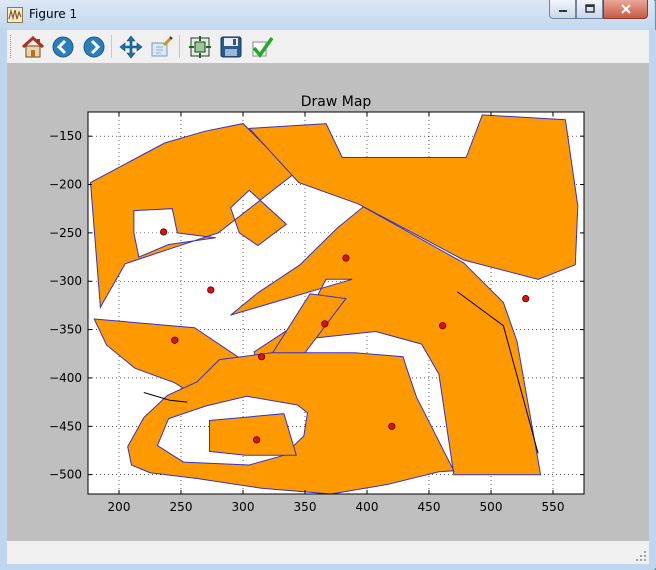 Image resolution: width=656 pixels, height=570 pixels. Describe the element at coordinates (165, 397) in the screenshot. I see `map-line-road-left` at that location.